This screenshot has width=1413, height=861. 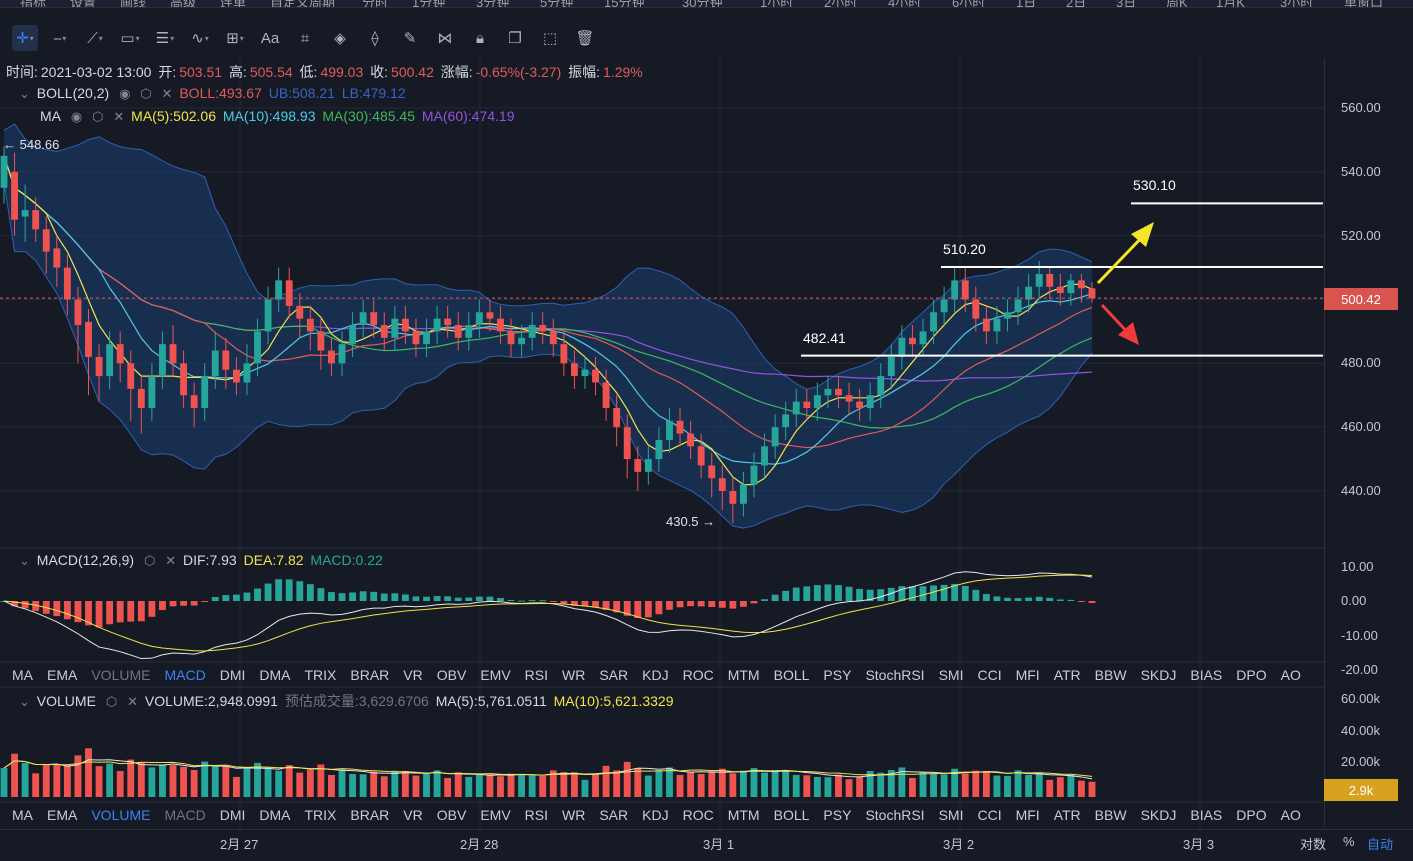 What do you see at coordinates (33, 4) in the screenshot?
I see `top-menu-item: 指标` at bounding box center [33, 4].